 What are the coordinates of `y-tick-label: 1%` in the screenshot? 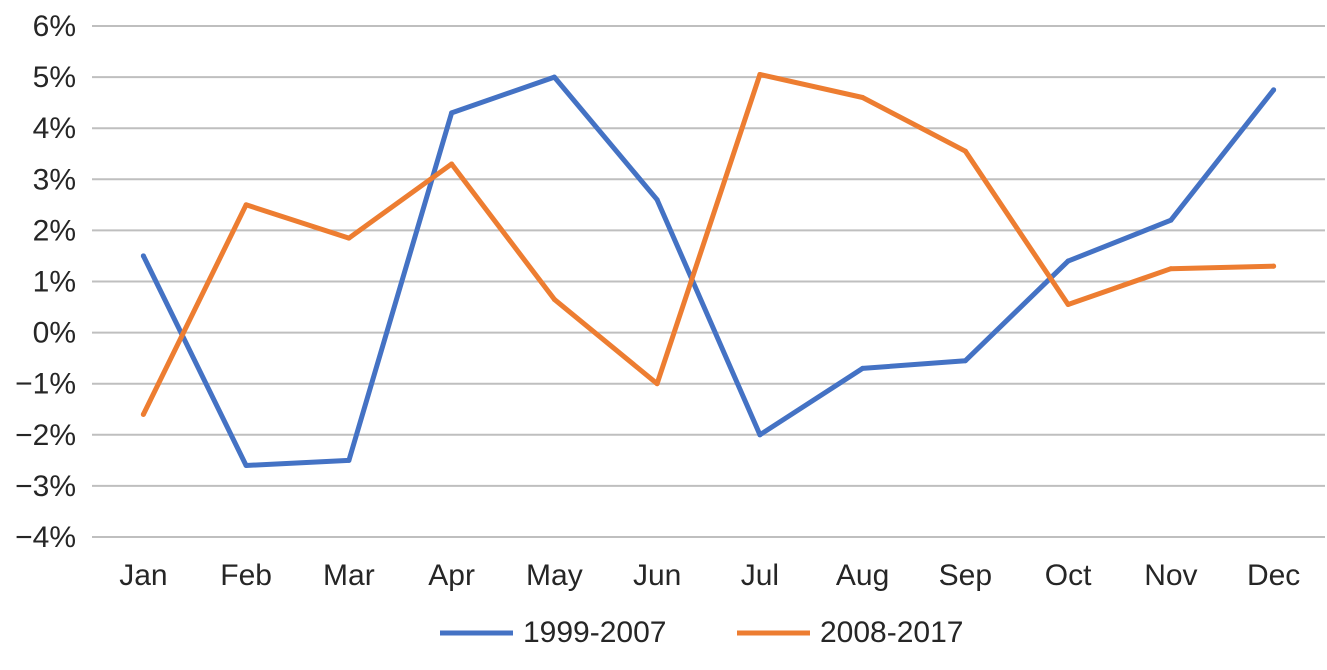 It's located at (54, 282).